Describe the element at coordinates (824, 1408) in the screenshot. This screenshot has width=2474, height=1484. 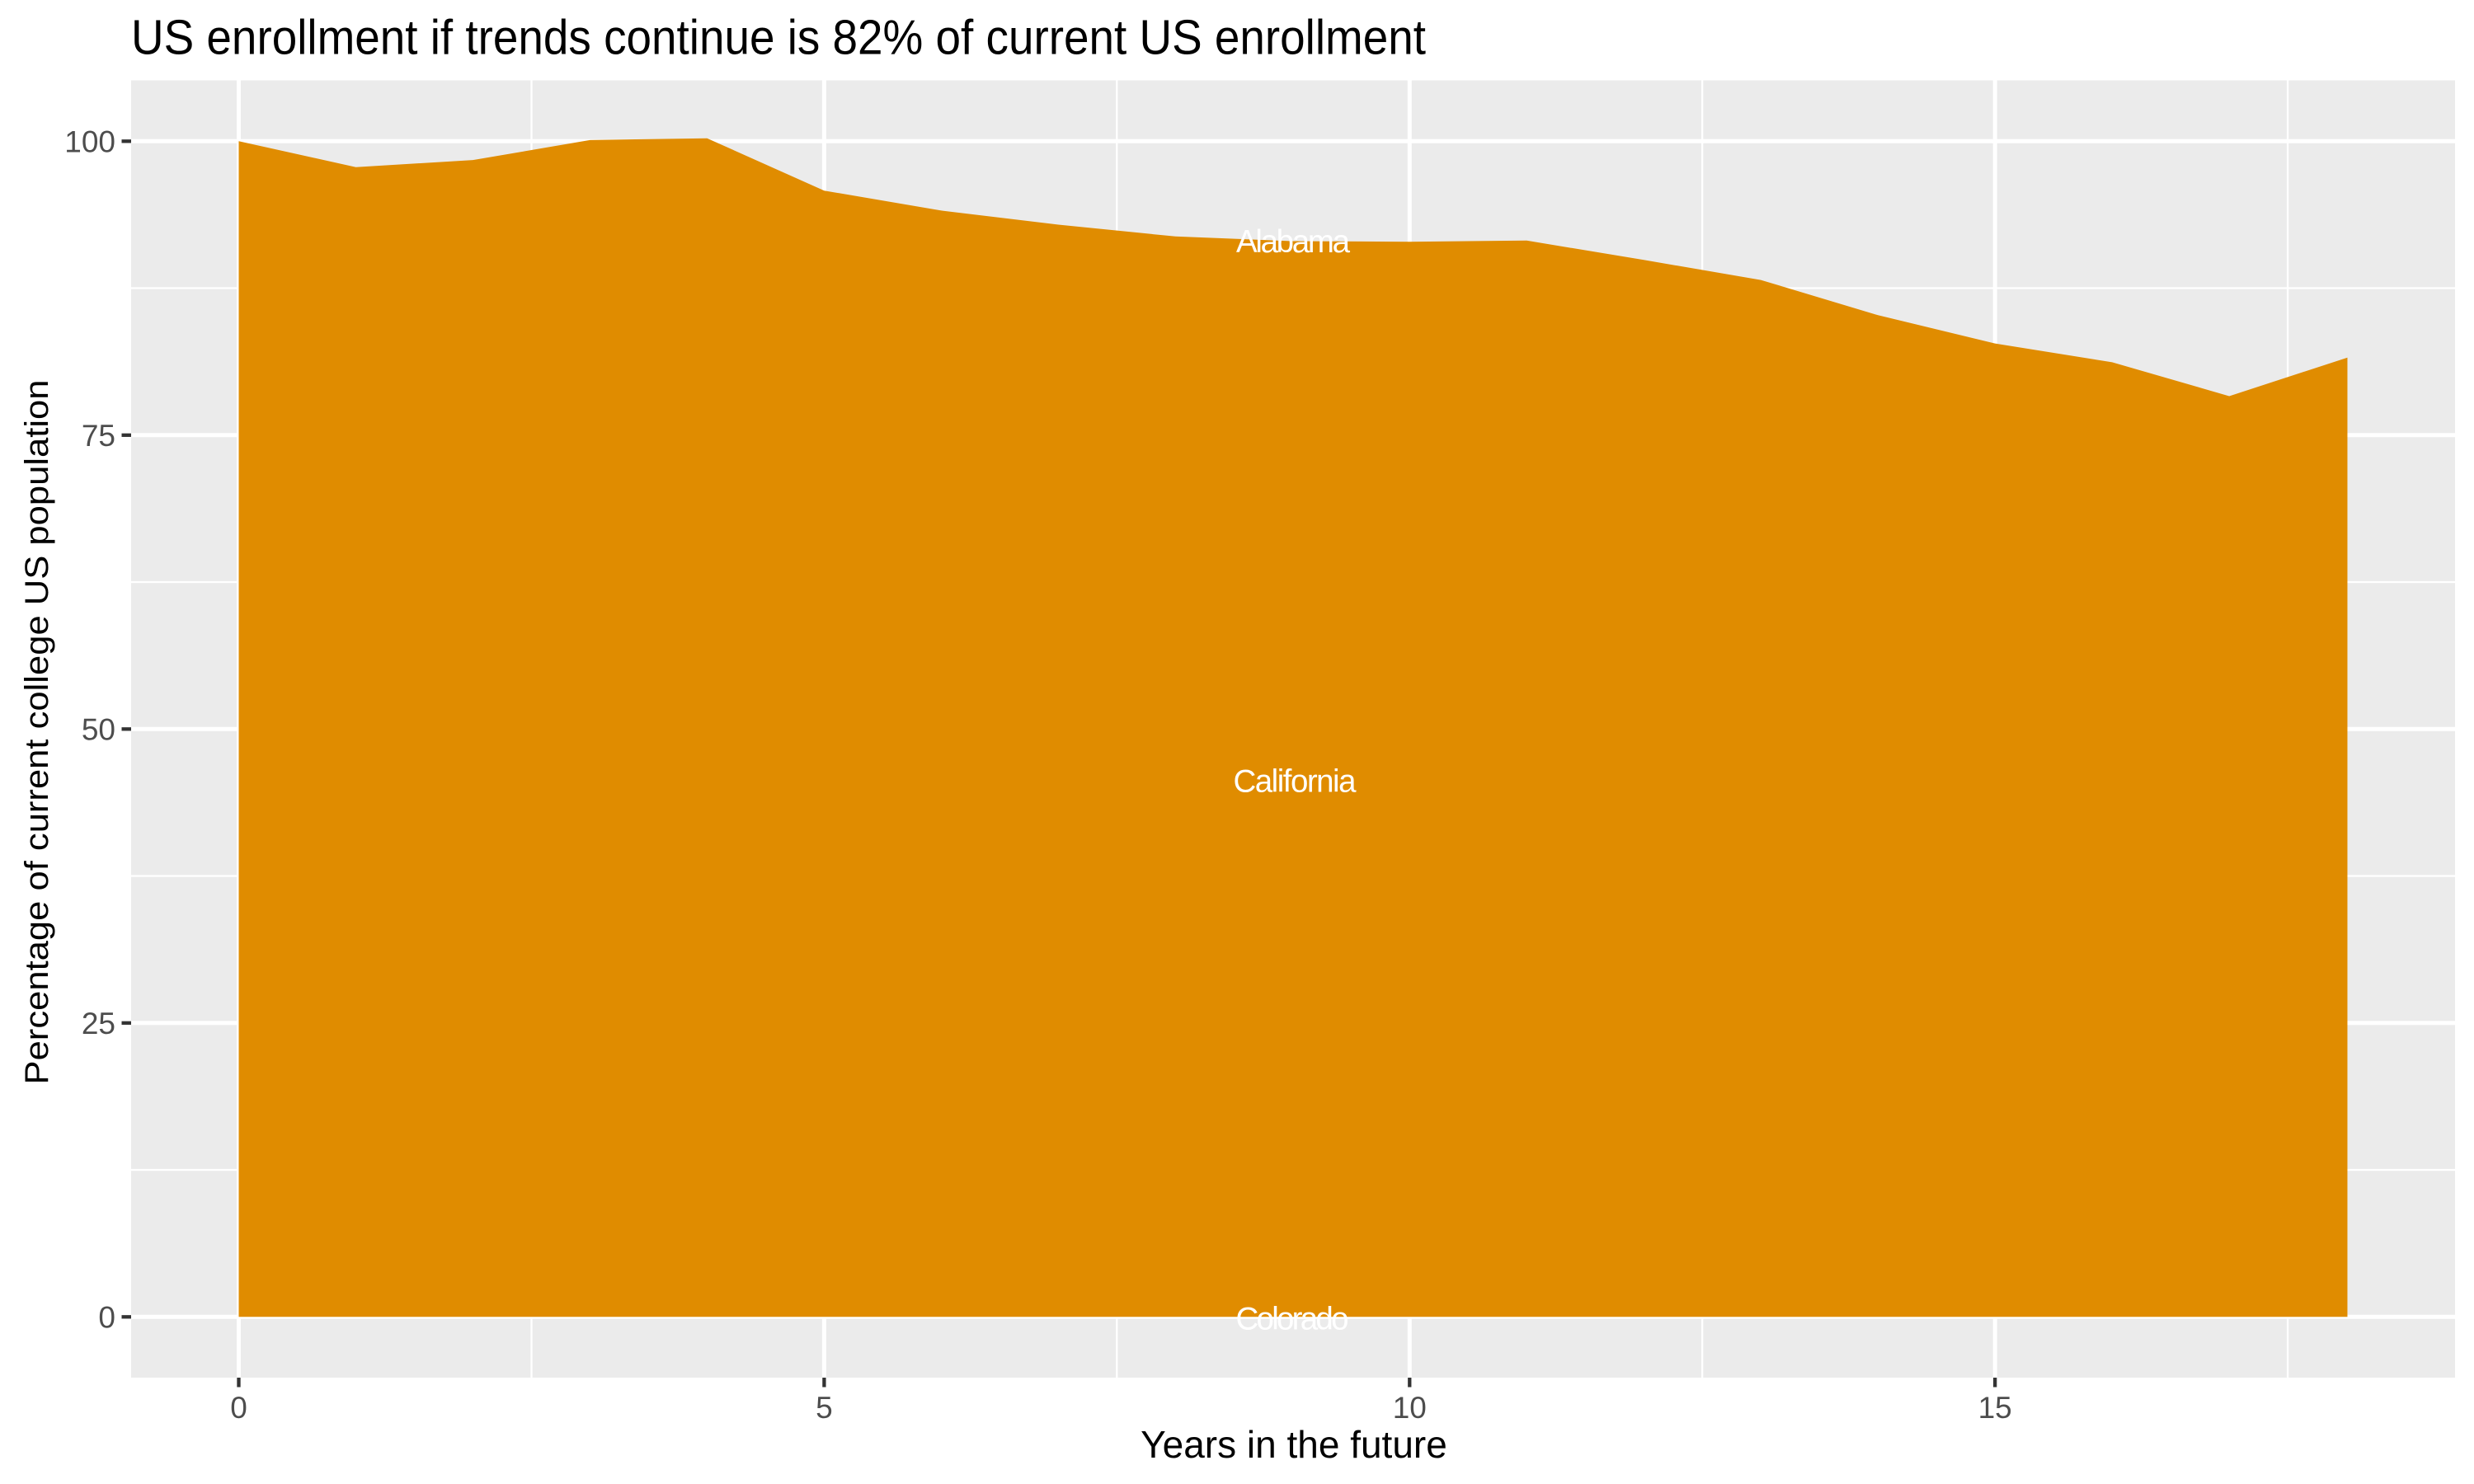
I see `svg-text: 5` at that location.